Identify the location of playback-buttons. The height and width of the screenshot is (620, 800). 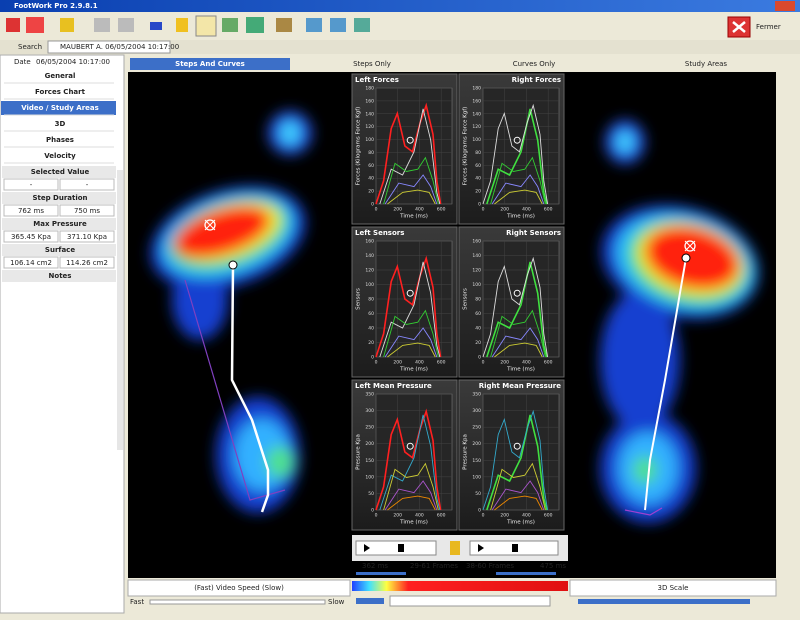
(457, 548).